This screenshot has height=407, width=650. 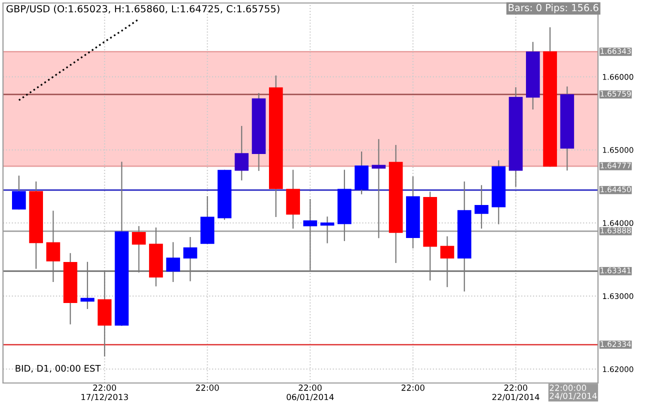 What do you see at coordinates (104, 392) in the screenshot?
I see `x-tick-label: 22:00 17/12/2013` at bounding box center [104, 392].